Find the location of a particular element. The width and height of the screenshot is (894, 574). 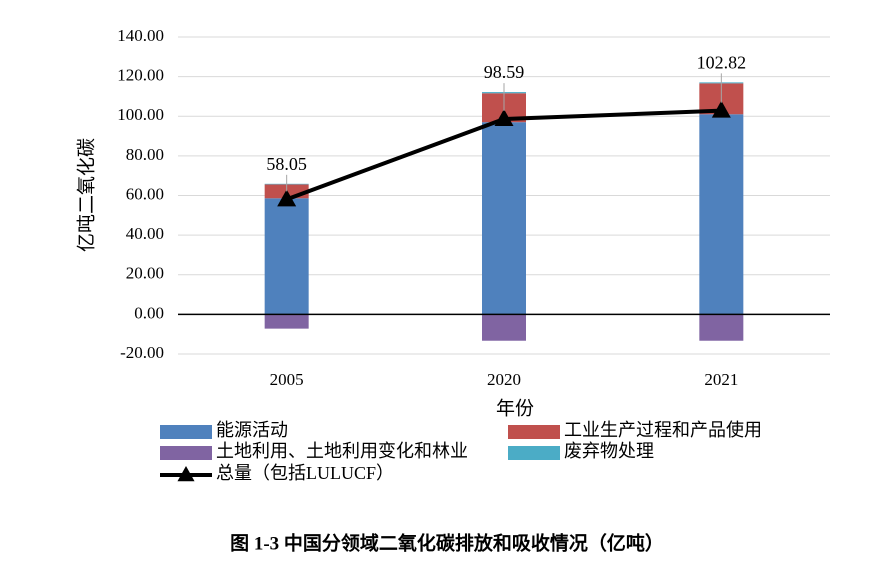

caption: 图 1-3 中国分领域二氧化碳排放和吸收情况（亿吨） is located at coordinates (447, 542).